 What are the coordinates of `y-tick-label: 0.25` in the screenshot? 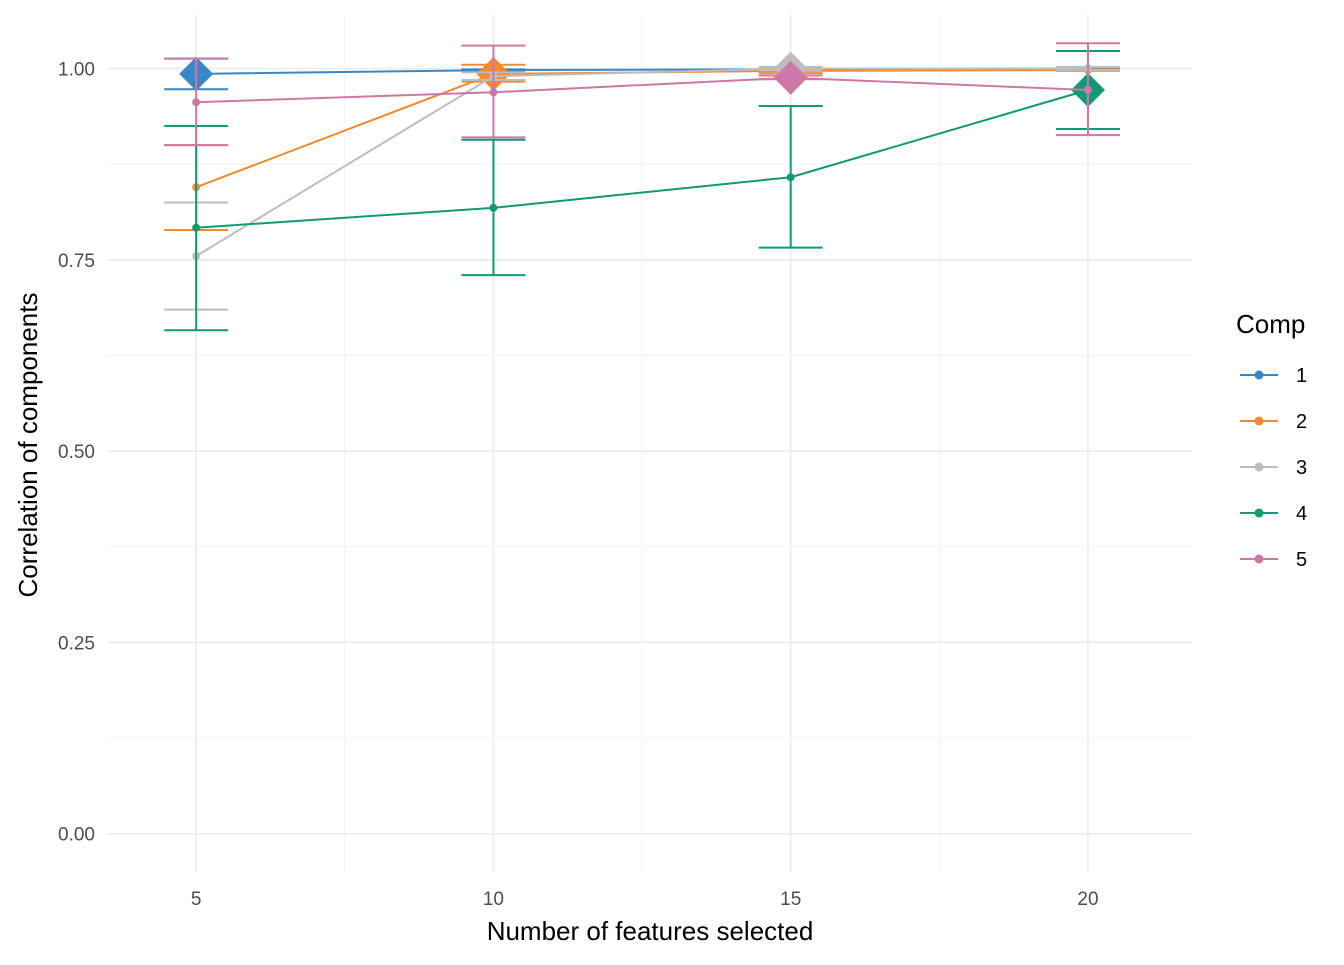 It's located at (76, 643).